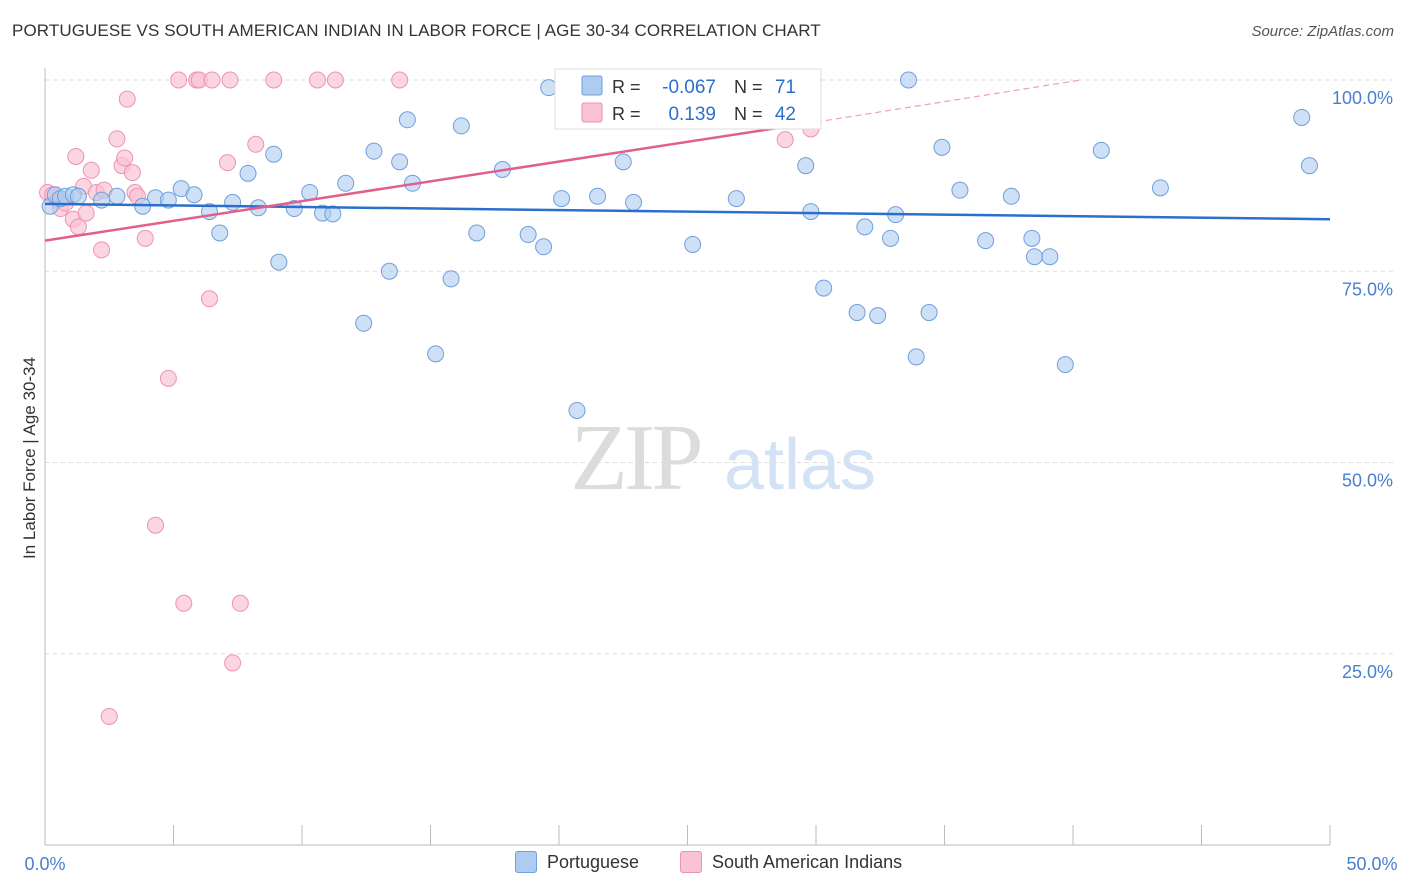 Image resolution: width=1406 pixels, height=892 pixels. I want to click on source-label: Source: ZipAtlas.com, so click(1322, 31).